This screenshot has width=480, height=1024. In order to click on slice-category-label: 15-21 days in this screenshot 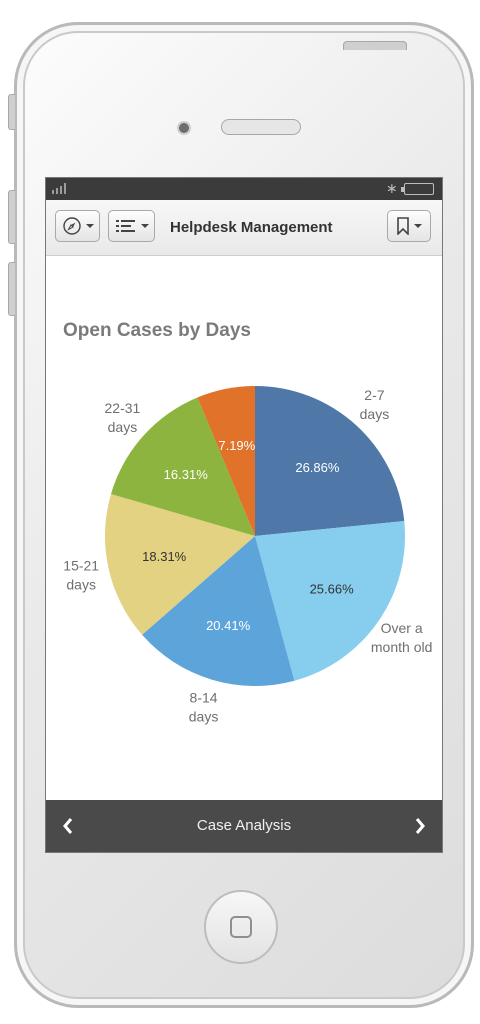, I will do `click(81, 574)`.